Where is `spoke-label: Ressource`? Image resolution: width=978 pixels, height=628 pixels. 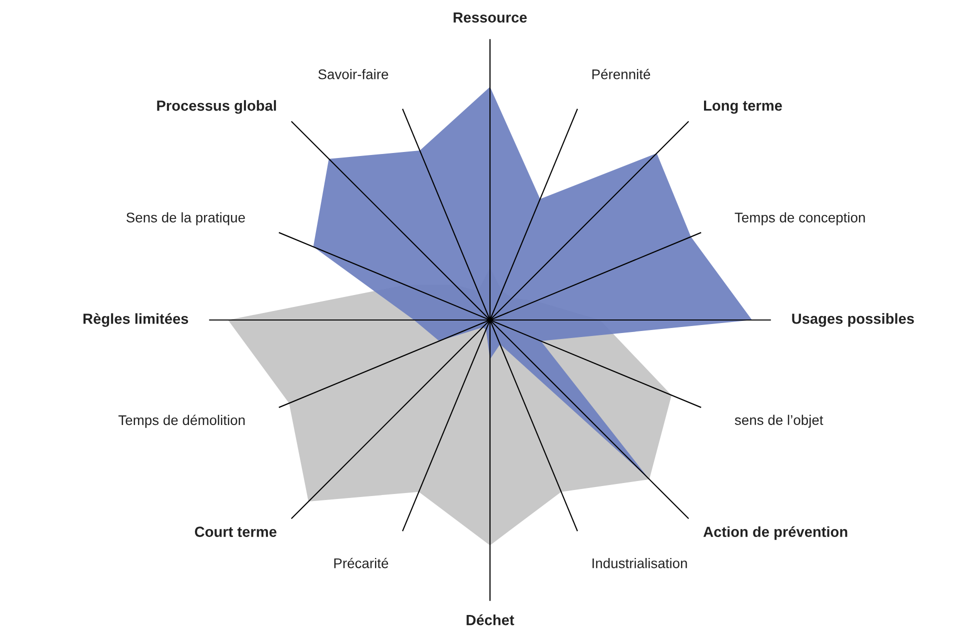 spoke-label: Ressource is located at coordinates (490, 17).